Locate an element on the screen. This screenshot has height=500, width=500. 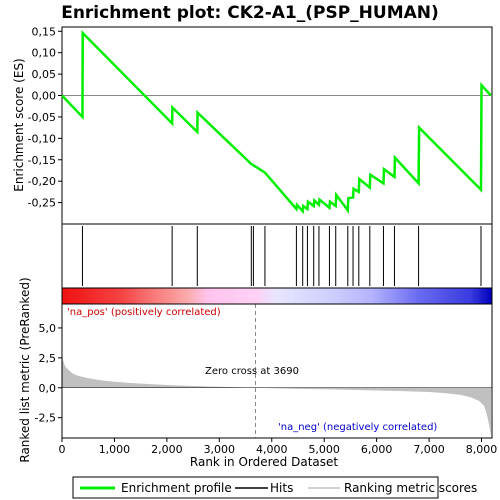
legend-metric-label: Ranking metric scores is located at coordinates (410, 488).